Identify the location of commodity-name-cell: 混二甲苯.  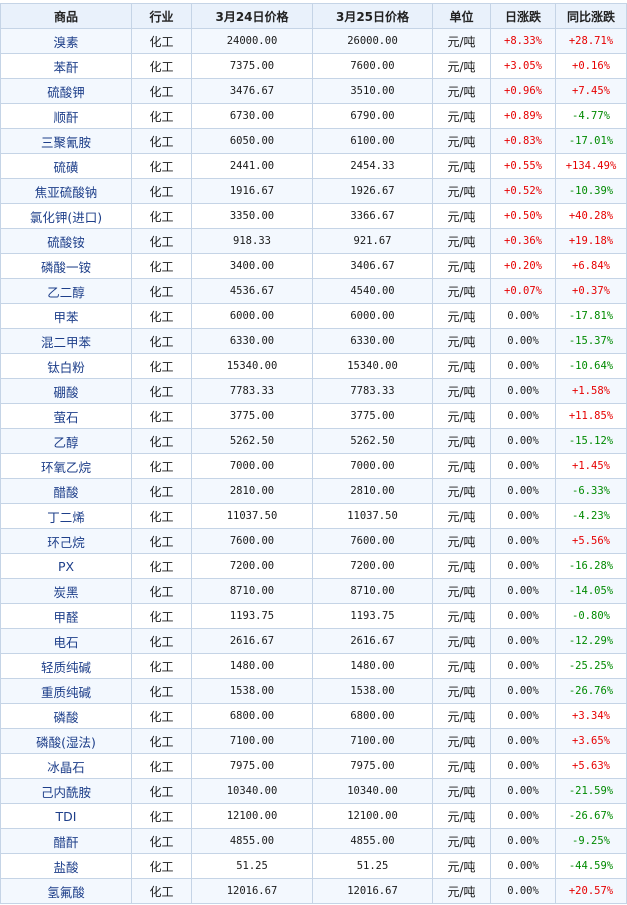
(66, 341).